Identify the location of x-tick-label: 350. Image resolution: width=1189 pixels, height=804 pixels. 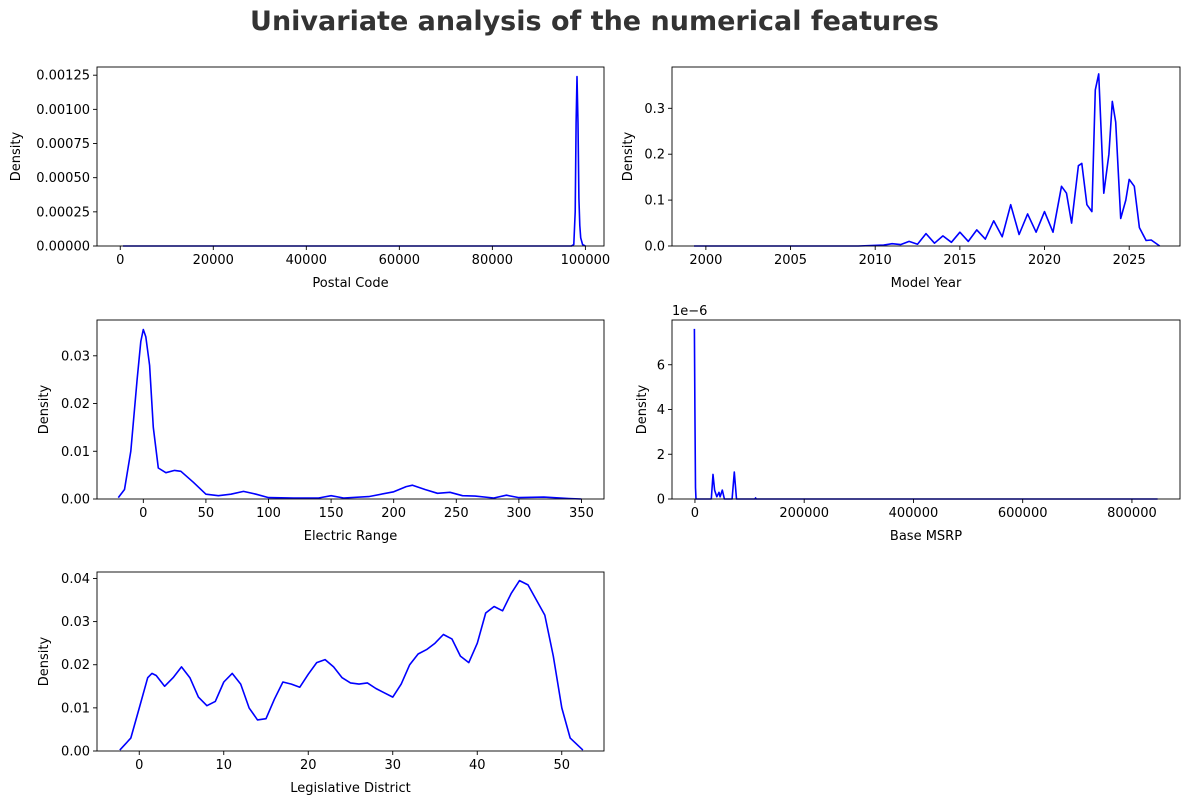
(581, 513).